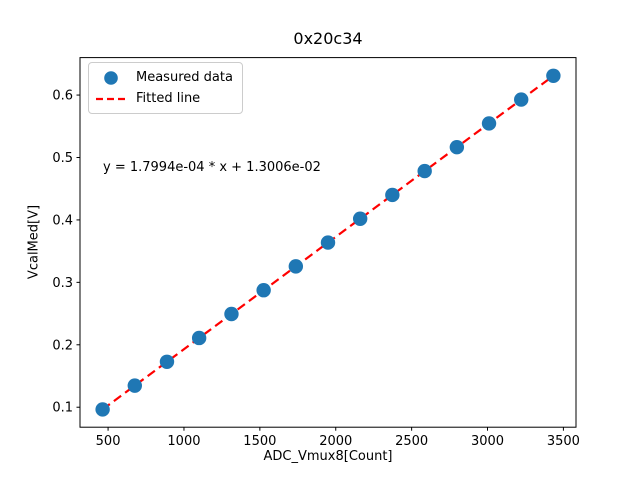 This screenshot has width=640, height=480. I want to click on x-tick-label: 2500, so click(411, 441).